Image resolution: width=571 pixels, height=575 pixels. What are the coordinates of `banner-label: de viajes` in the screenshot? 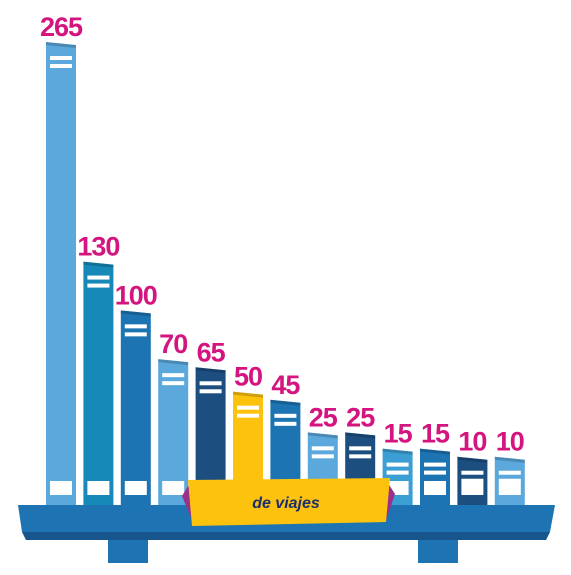 It's located at (286, 503).